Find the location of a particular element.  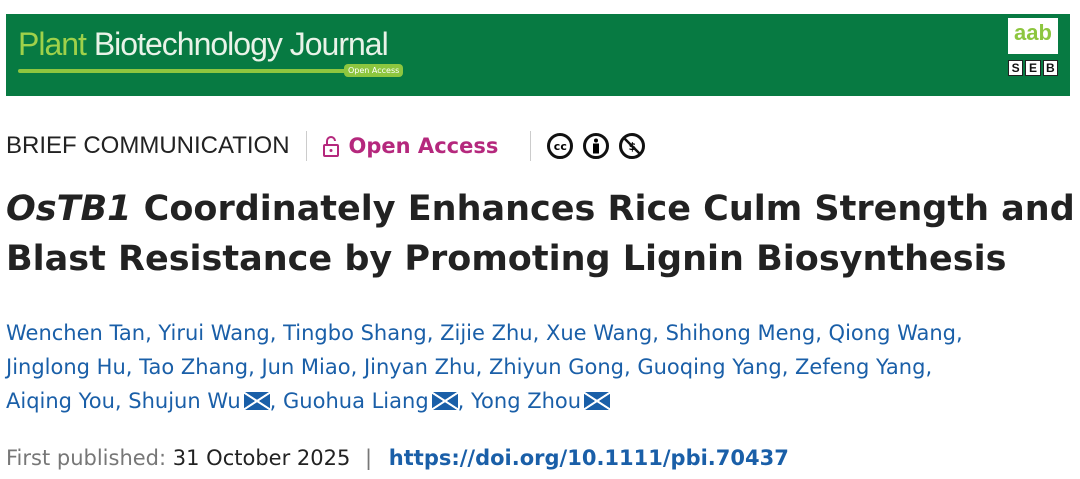

author-link: Guohua Liang is located at coordinates (356, 401).